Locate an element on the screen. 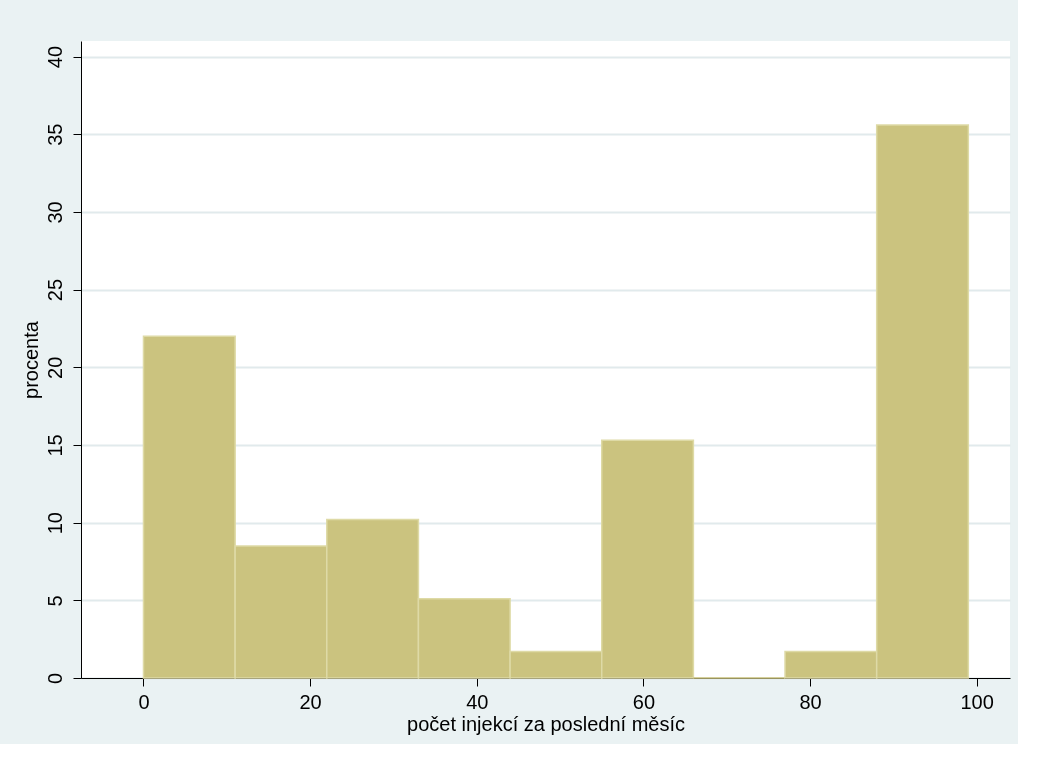 This screenshot has height=774, width=1050. y-axis-title: procenta is located at coordinates (30, 359).